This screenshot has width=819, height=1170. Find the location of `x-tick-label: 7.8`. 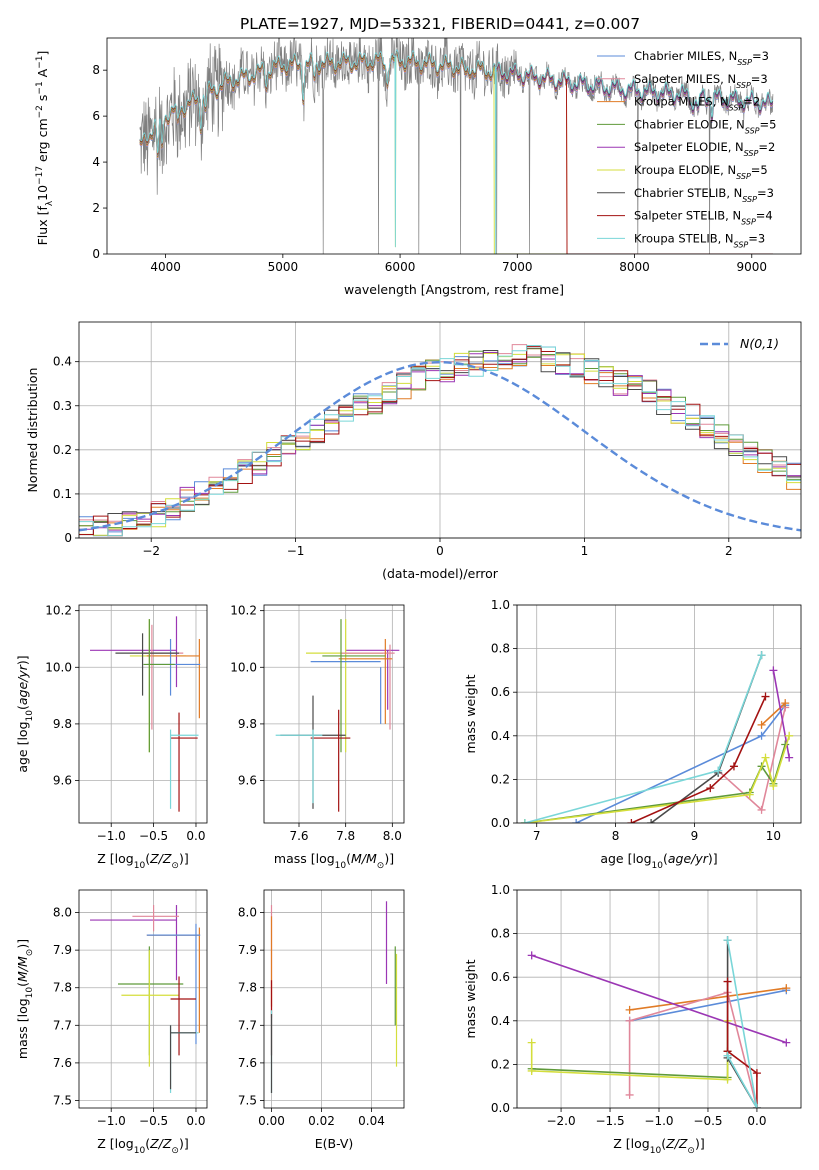

x-tick-label: 7.8 is located at coordinates (345, 836).